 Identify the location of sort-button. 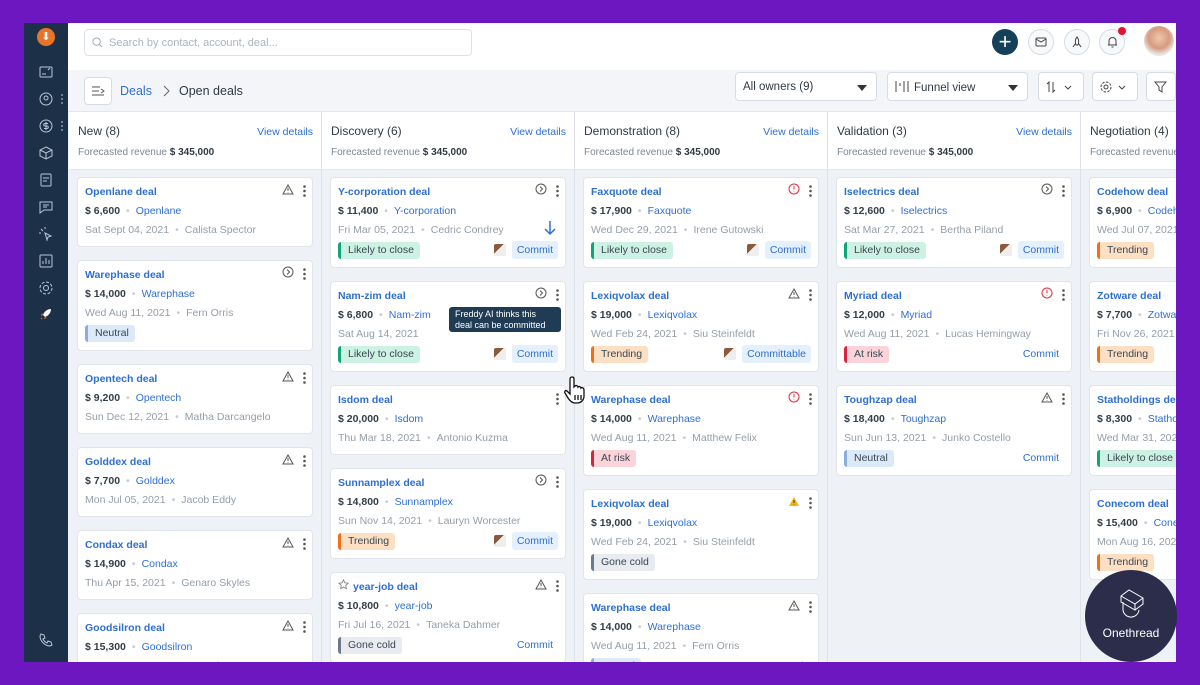
(1061, 86).